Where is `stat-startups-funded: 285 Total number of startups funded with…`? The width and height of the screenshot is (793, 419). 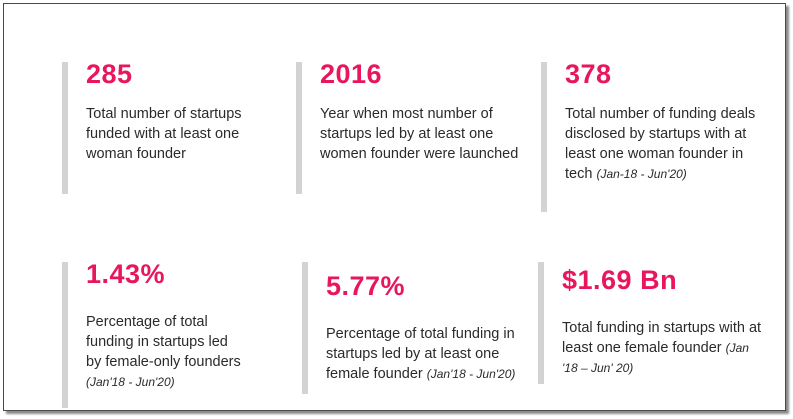 stat-startups-funded: 285 Total number of startups funded with… is located at coordinates (171, 126).